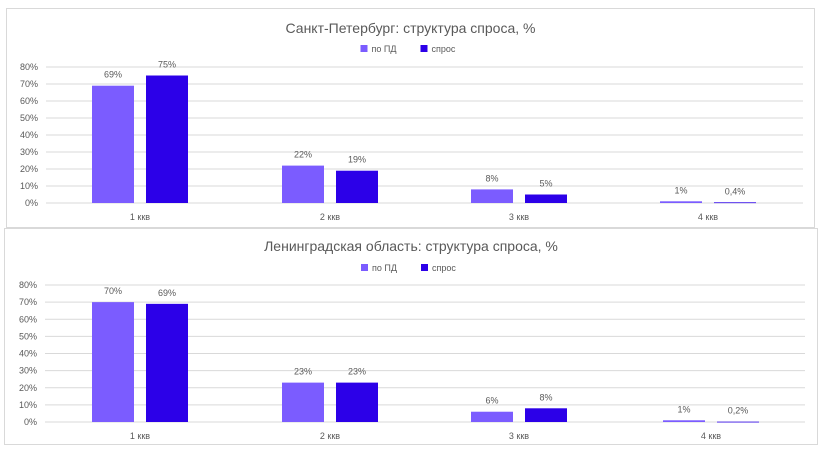 The height and width of the screenshot is (455, 824). Describe the element at coordinates (113, 291) in the screenshot. I see `data-label: 70%` at that location.